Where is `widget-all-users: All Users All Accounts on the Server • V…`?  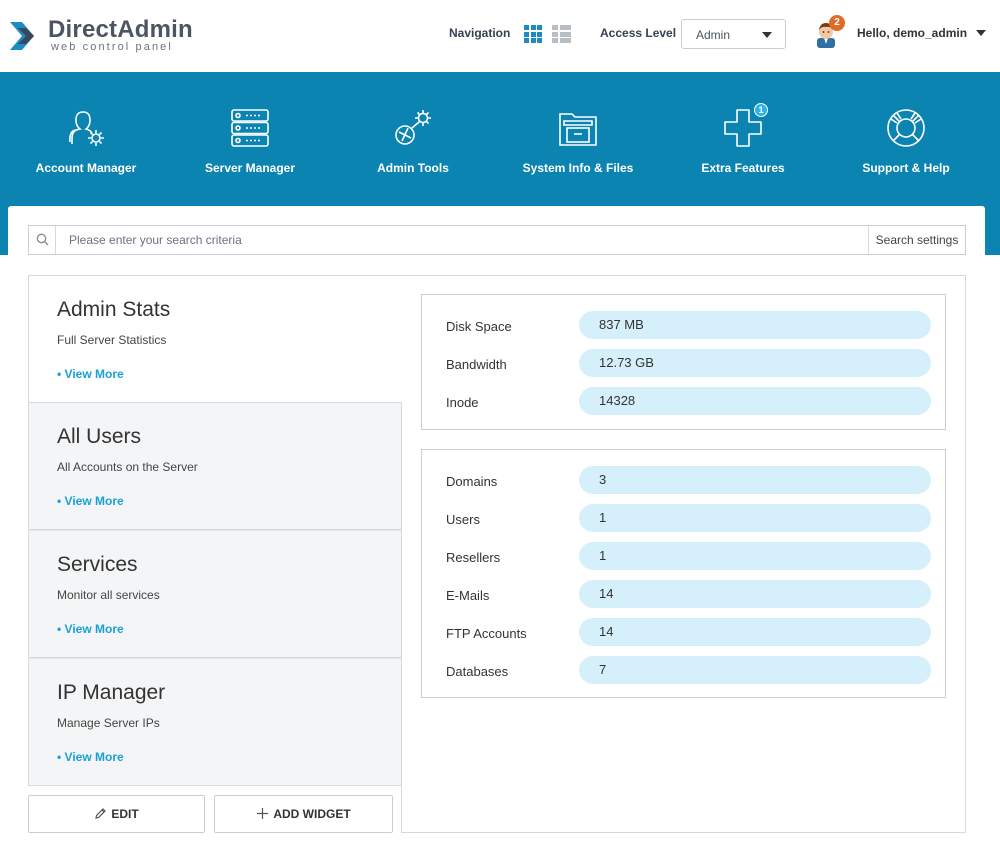
widget-all-users: All Users All Accounts on the Server • V… is located at coordinates (215, 466).